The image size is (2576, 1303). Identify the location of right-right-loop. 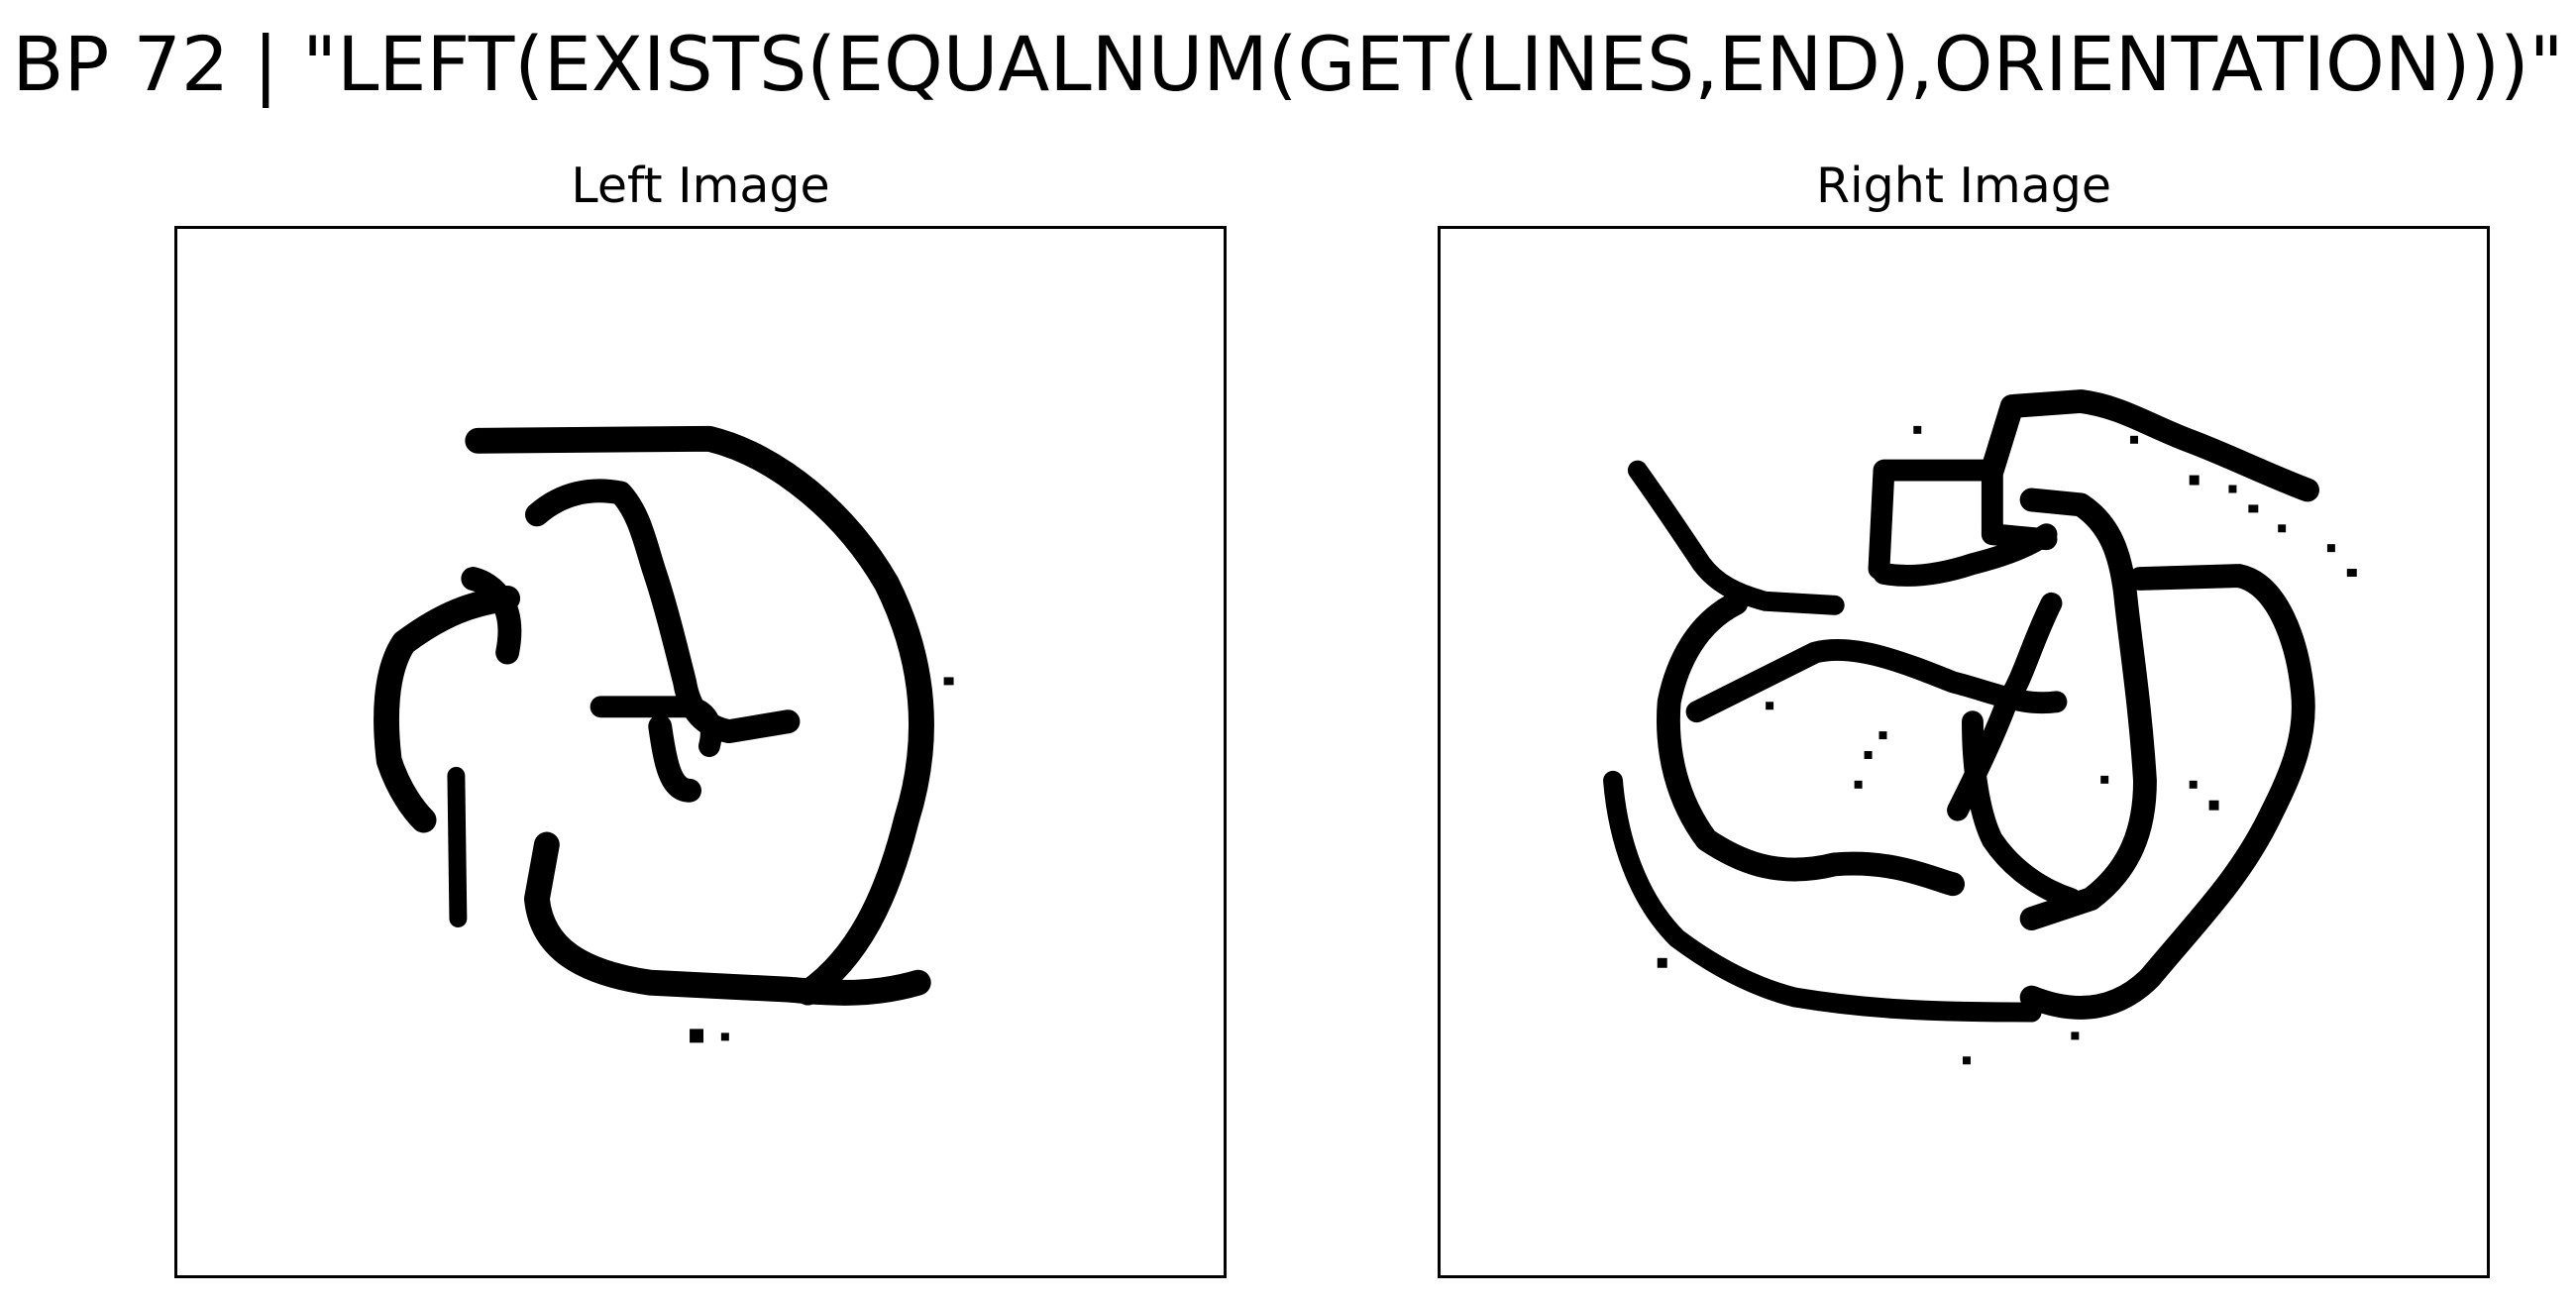
(2088, 709).